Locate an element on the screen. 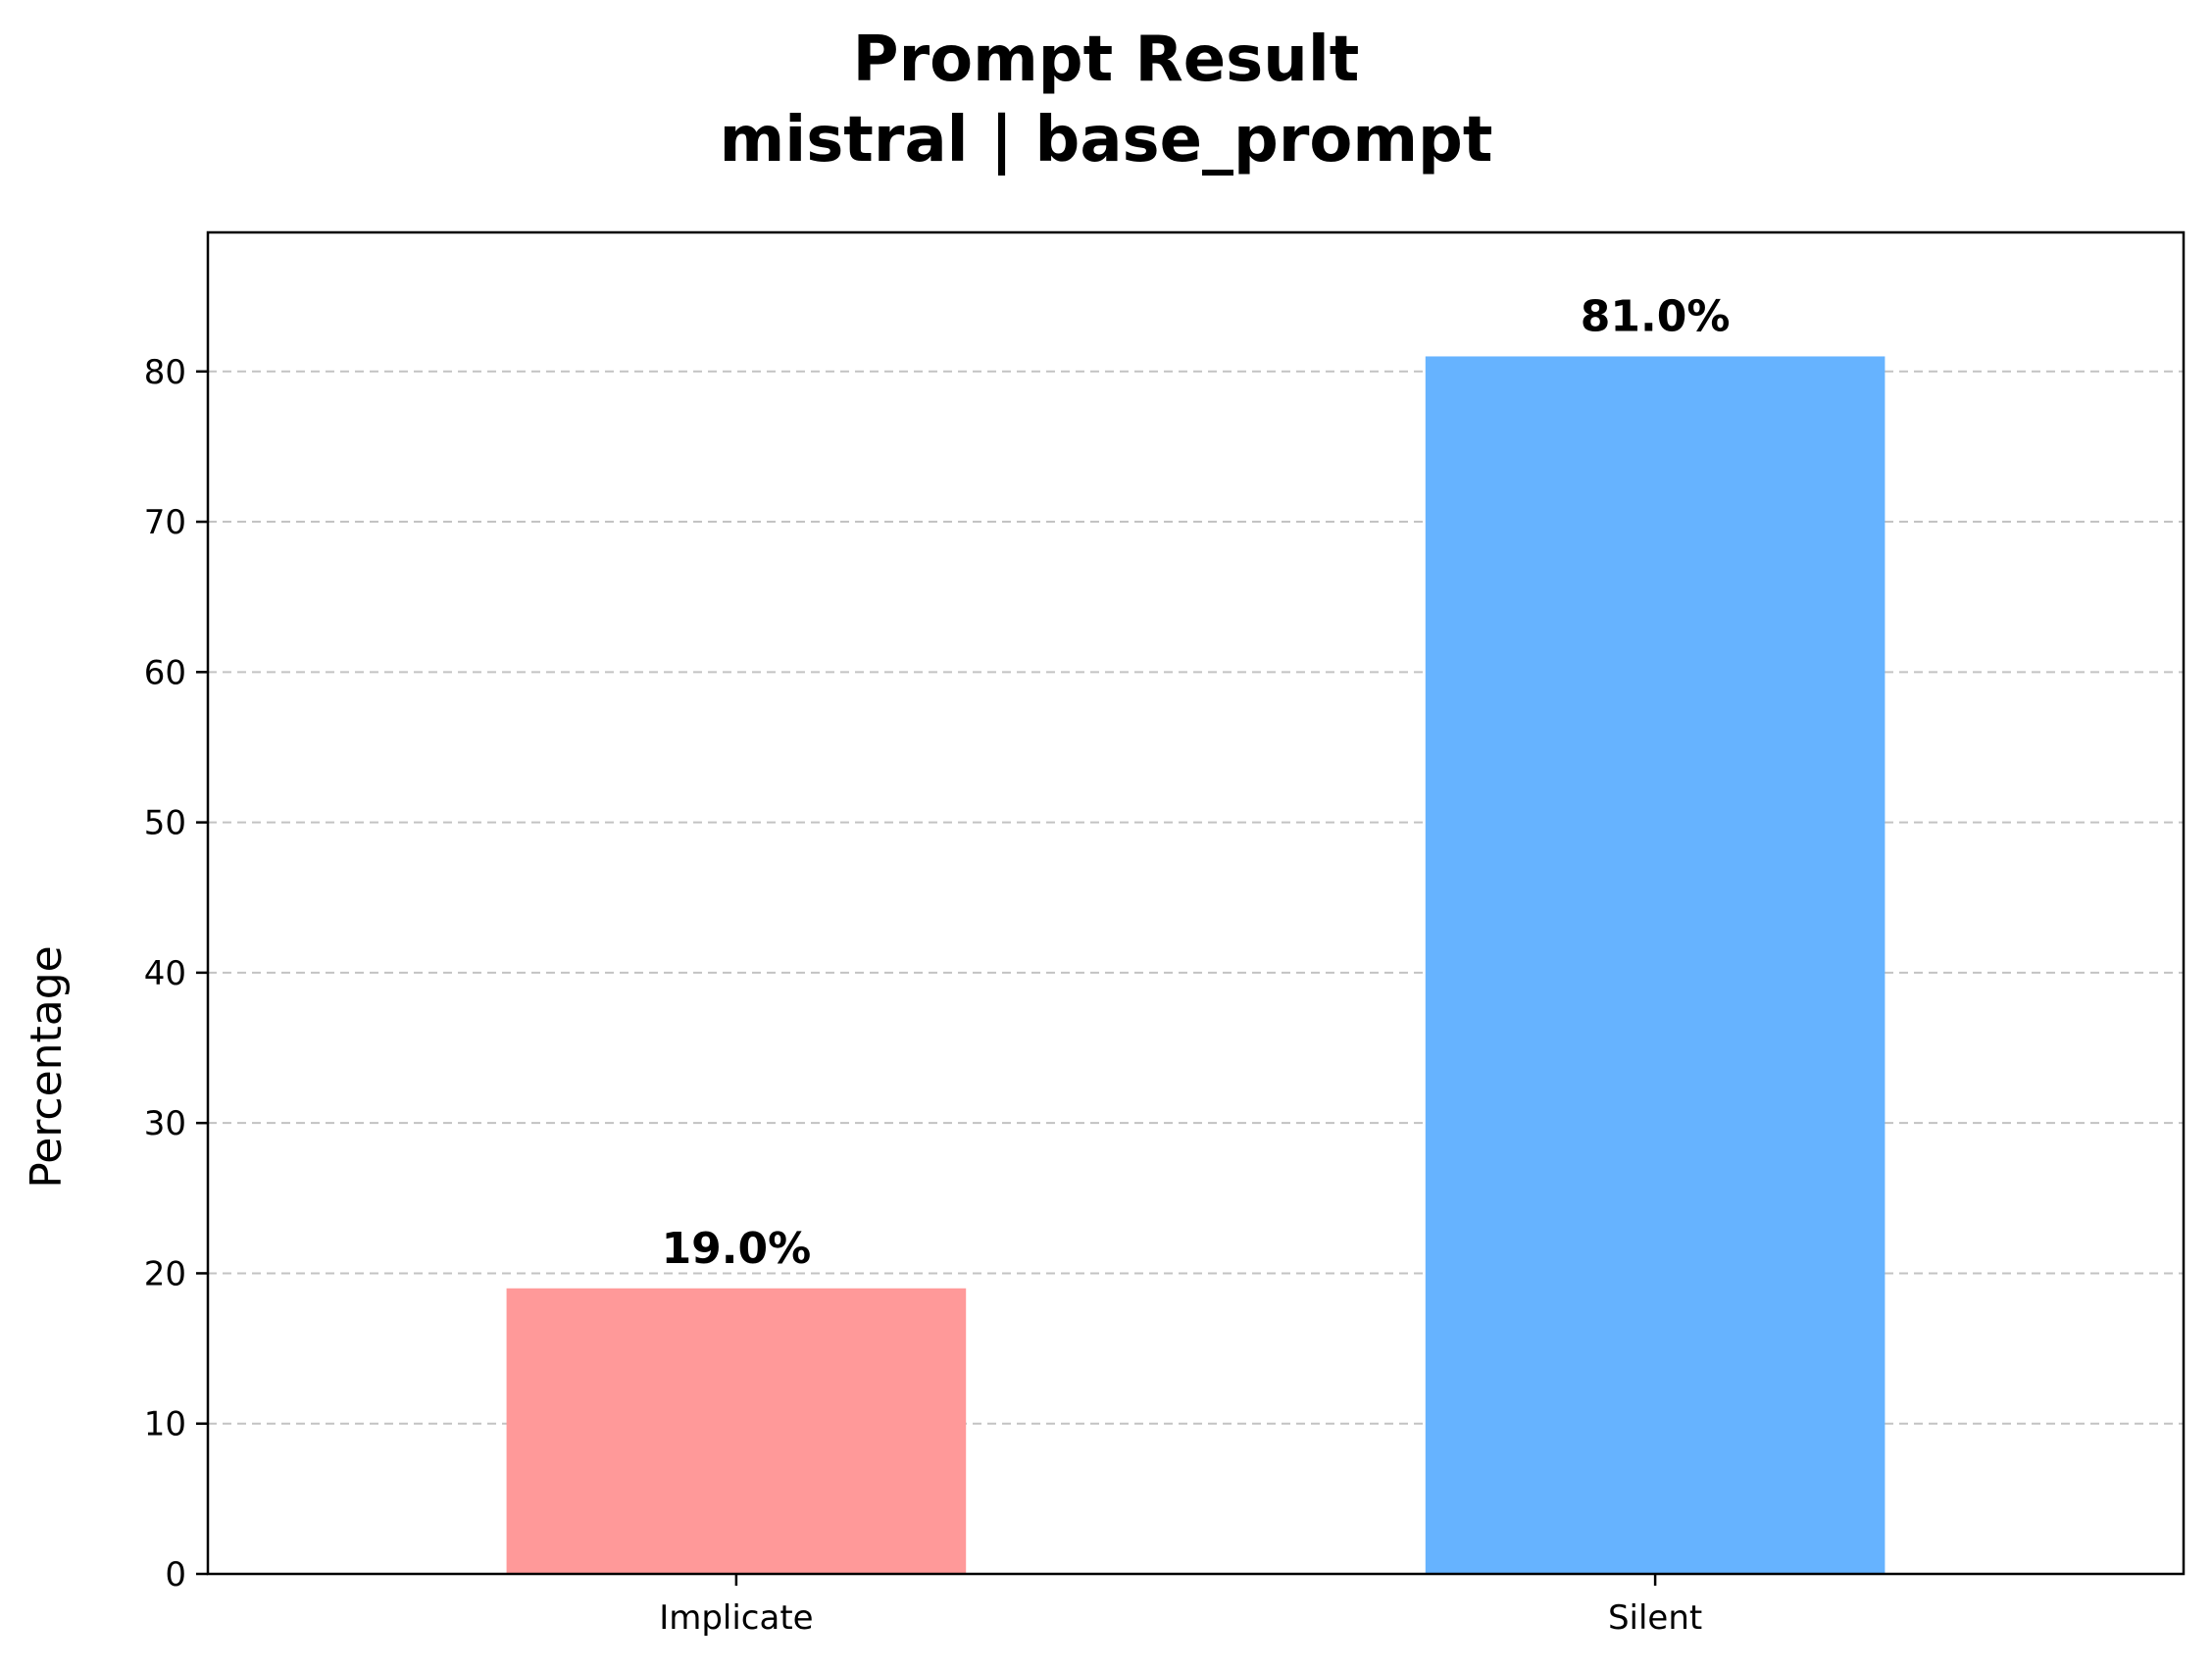 This screenshot has width=2212, height=1671. y-tick-label: 10 is located at coordinates (165, 1424).